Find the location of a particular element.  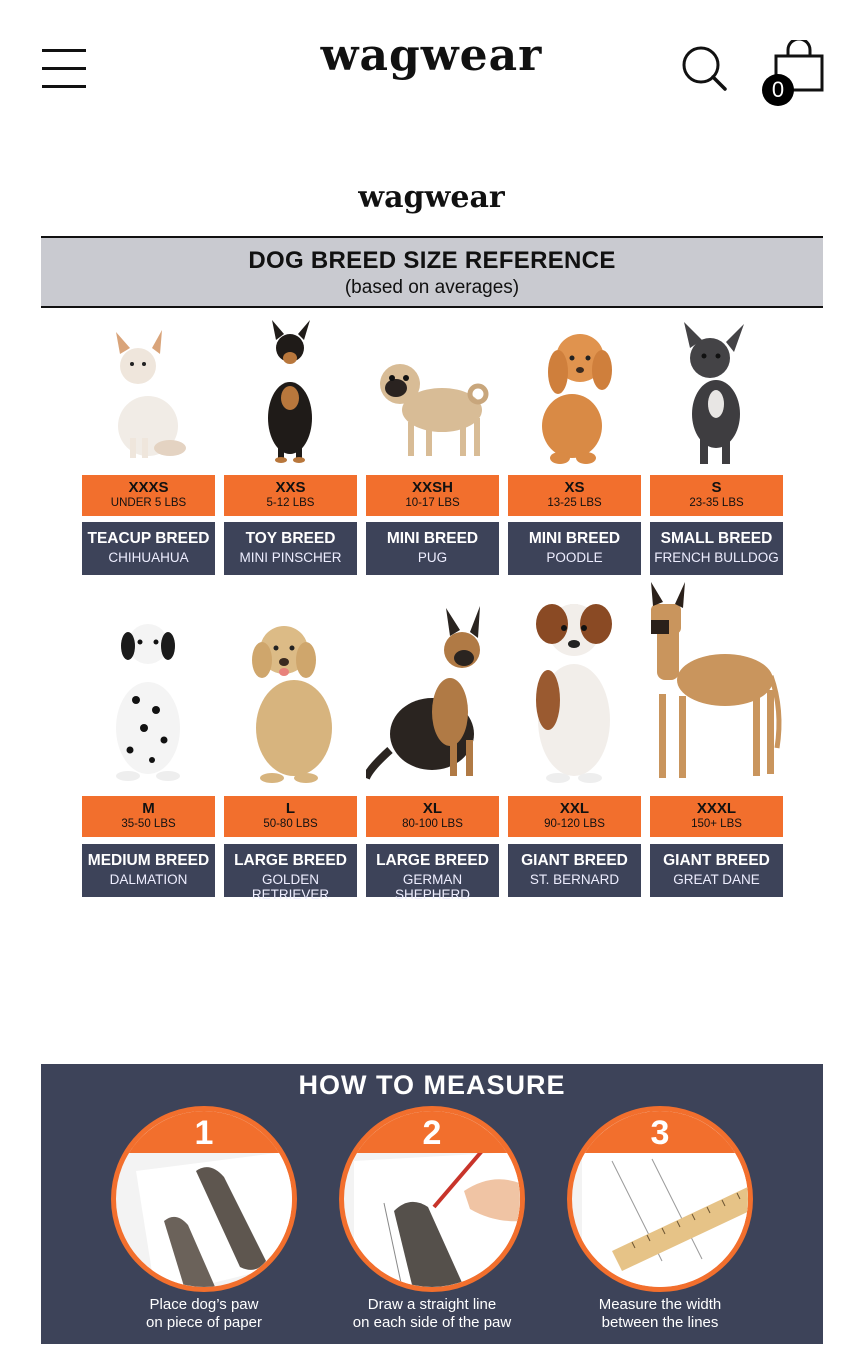

size-code: XXL is located at coordinates (574, 808).